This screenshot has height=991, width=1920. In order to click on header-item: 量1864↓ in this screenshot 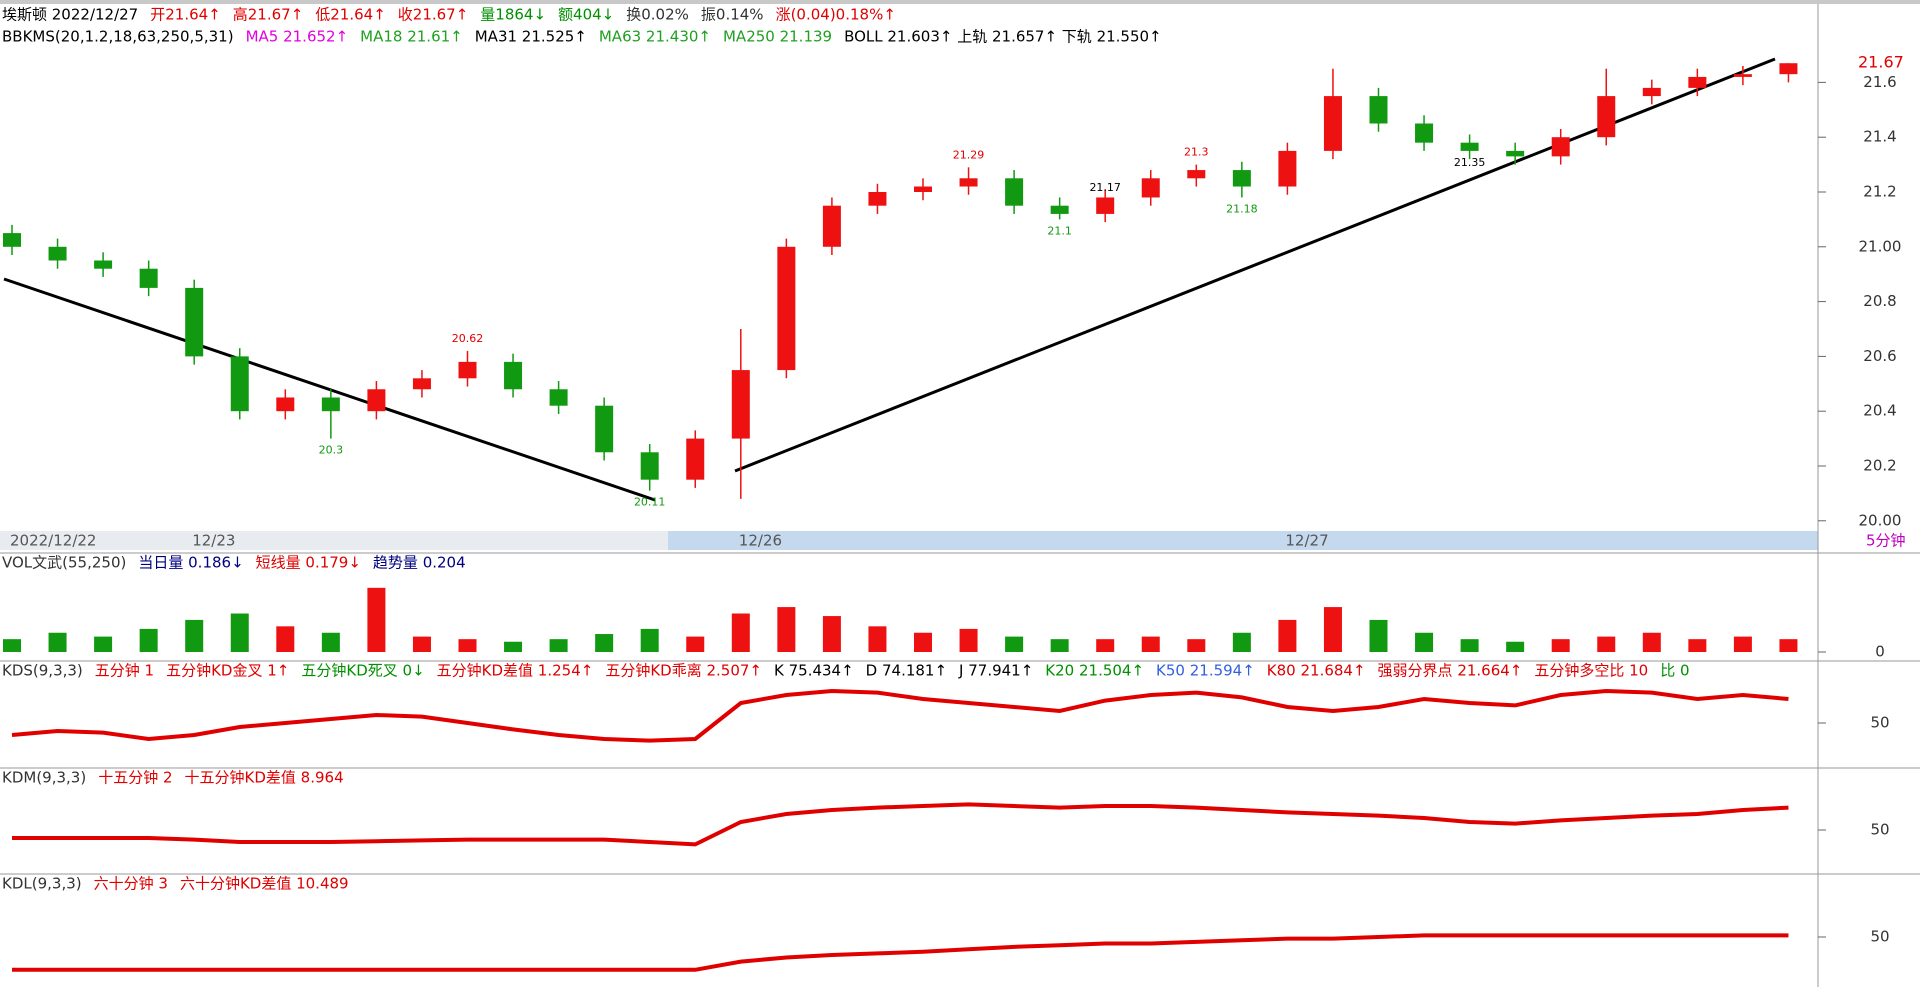, I will do `click(513, 15)`.